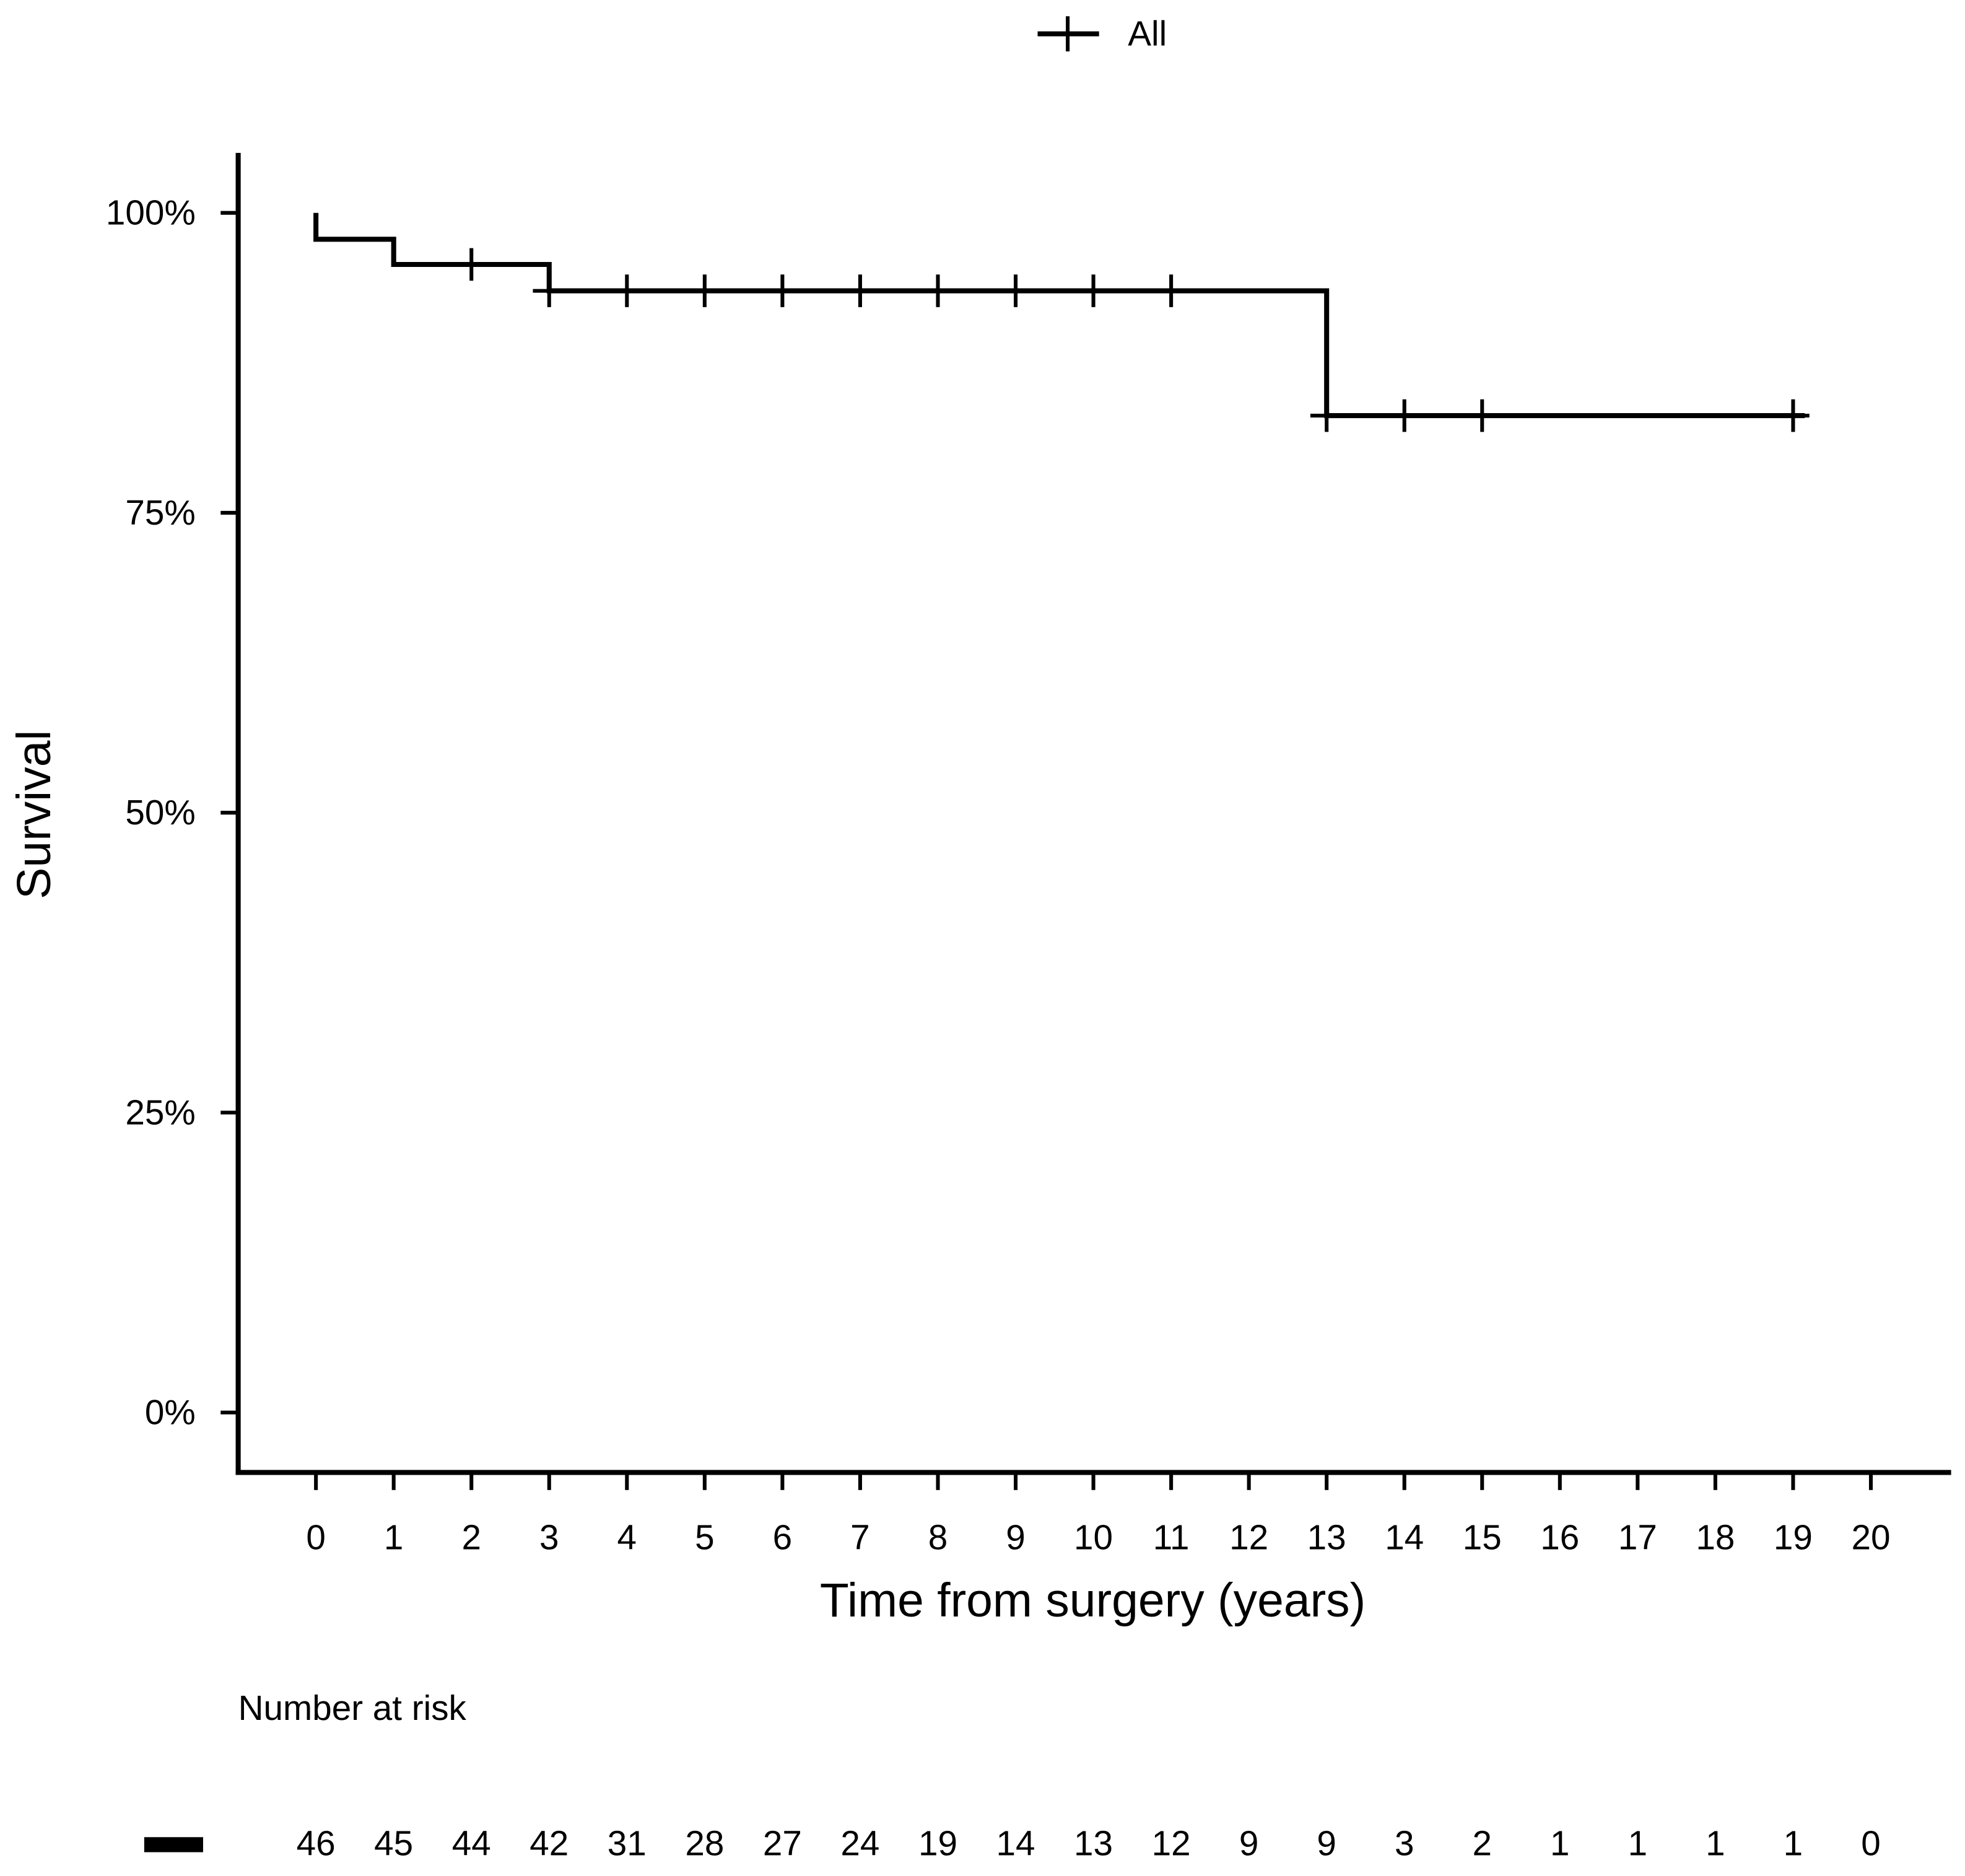  I want to click on risk-count: 2, so click(1482, 1843).